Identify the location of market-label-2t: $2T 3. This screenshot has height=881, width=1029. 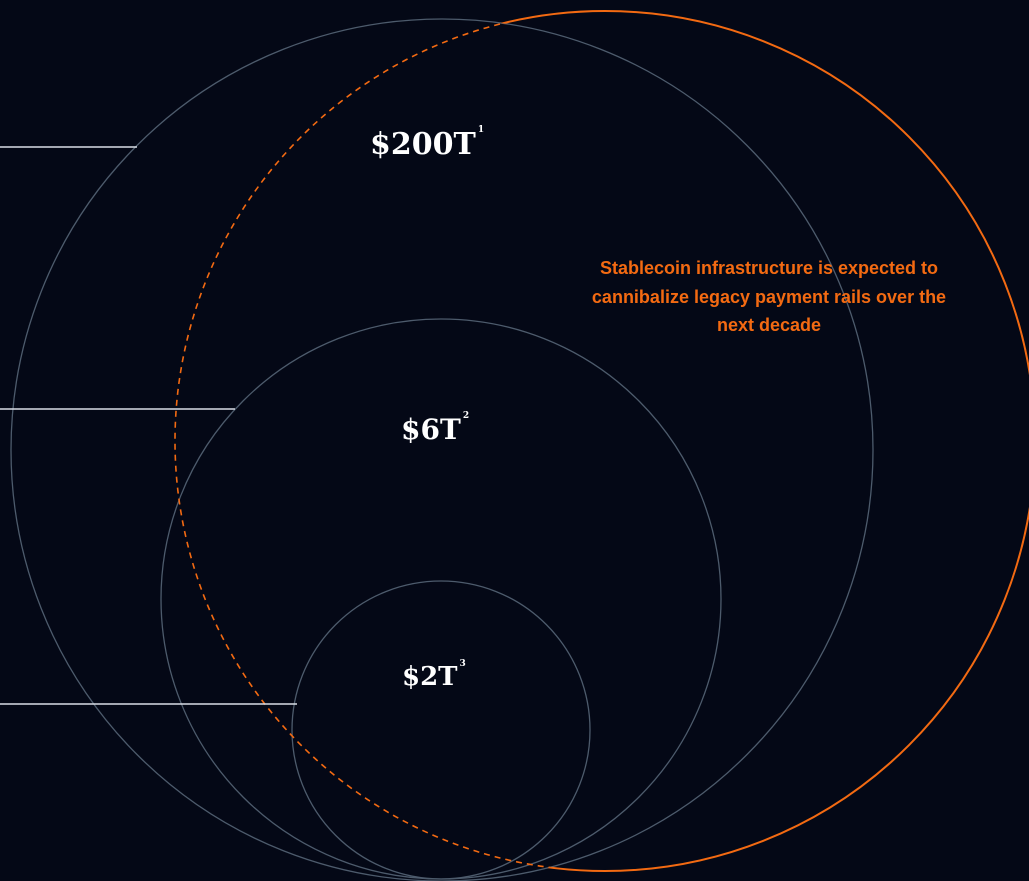
(434, 676).